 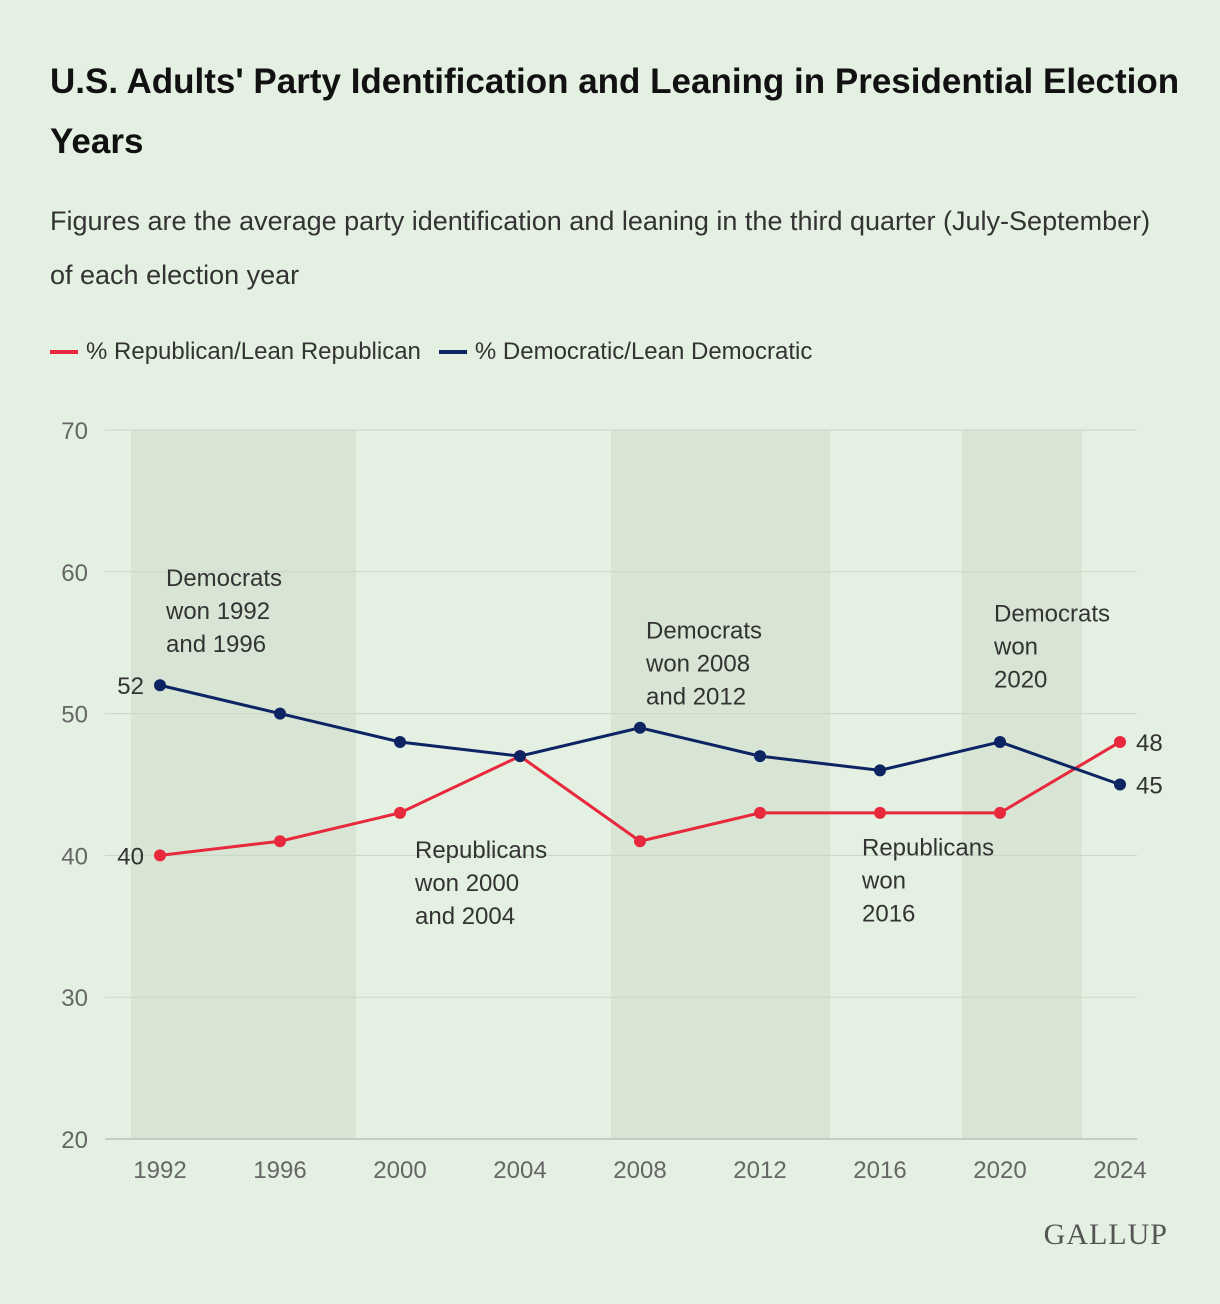 What do you see at coordinates (74, 998) in the screenshot?
I see `y-tick-label: 30` at bounding box center [74, 998].